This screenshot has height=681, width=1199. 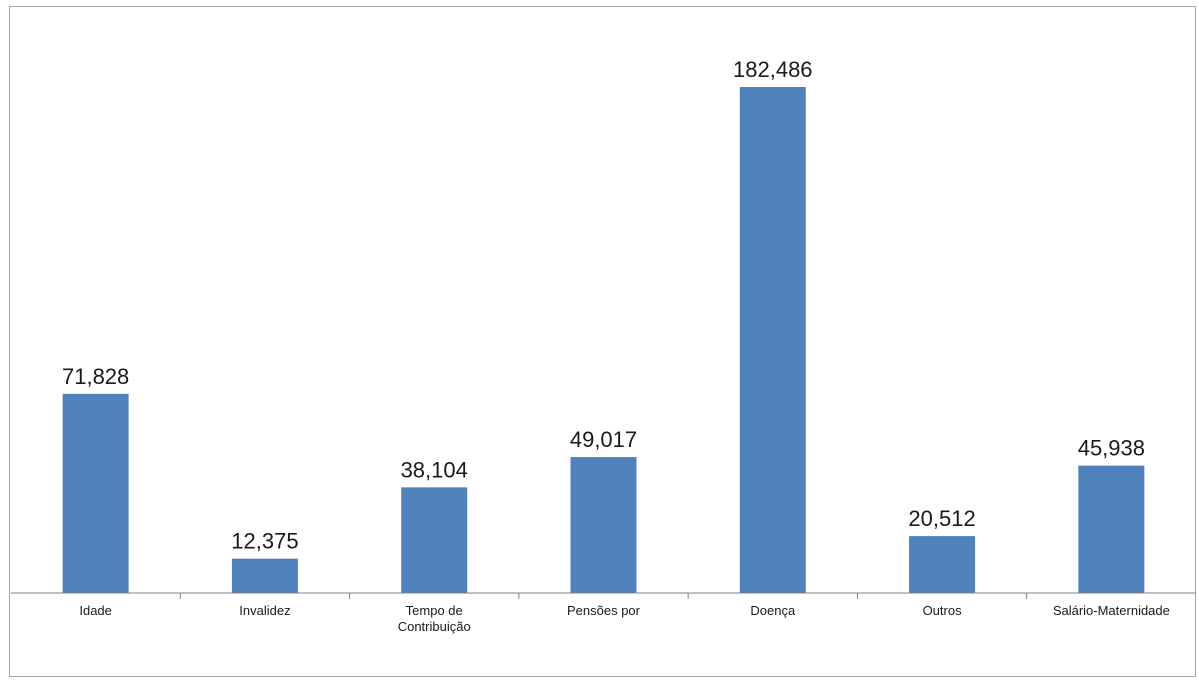 What do you see at coordinates (1111, 610) in the screenshot?
I see `category-label: Salário-Maternidade` at bounding box center [1111, 610].